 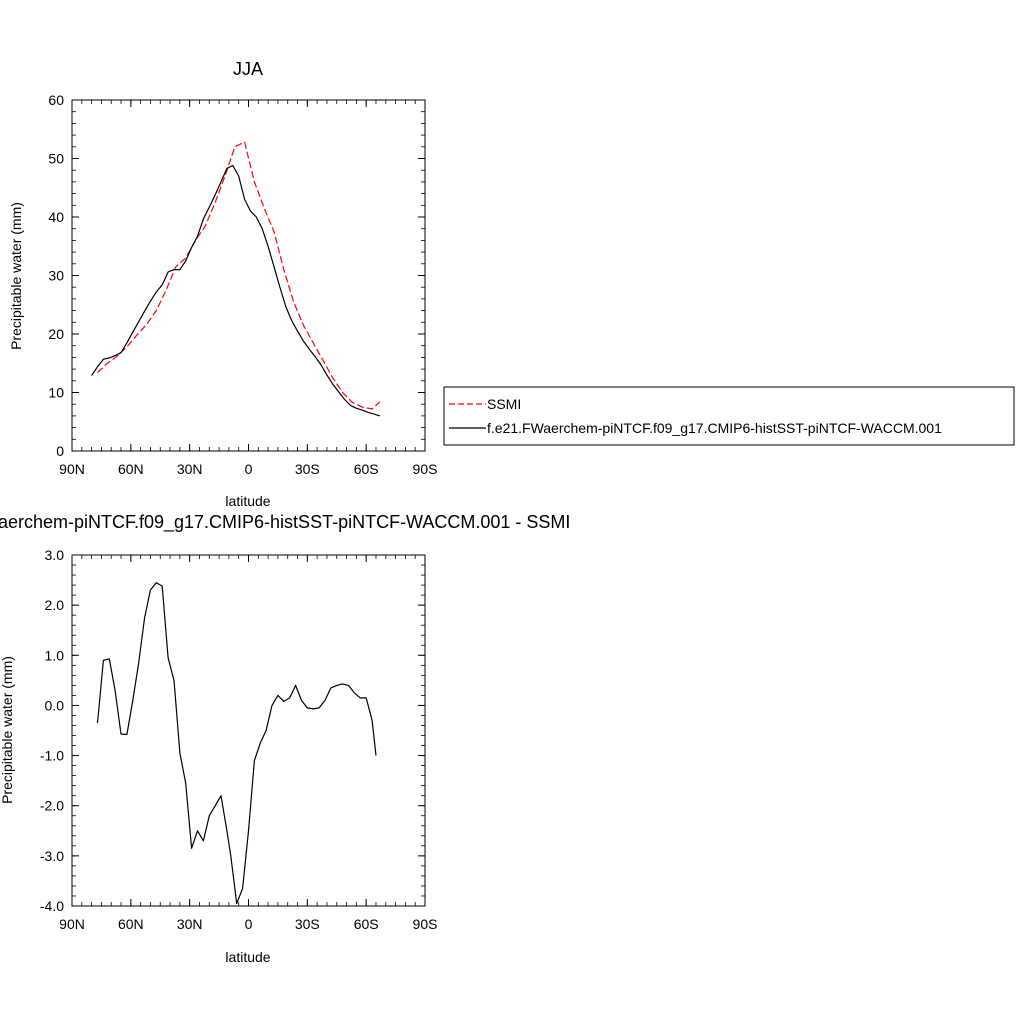 I want to click on top-axis-ticks, so click(x=248, y=275).